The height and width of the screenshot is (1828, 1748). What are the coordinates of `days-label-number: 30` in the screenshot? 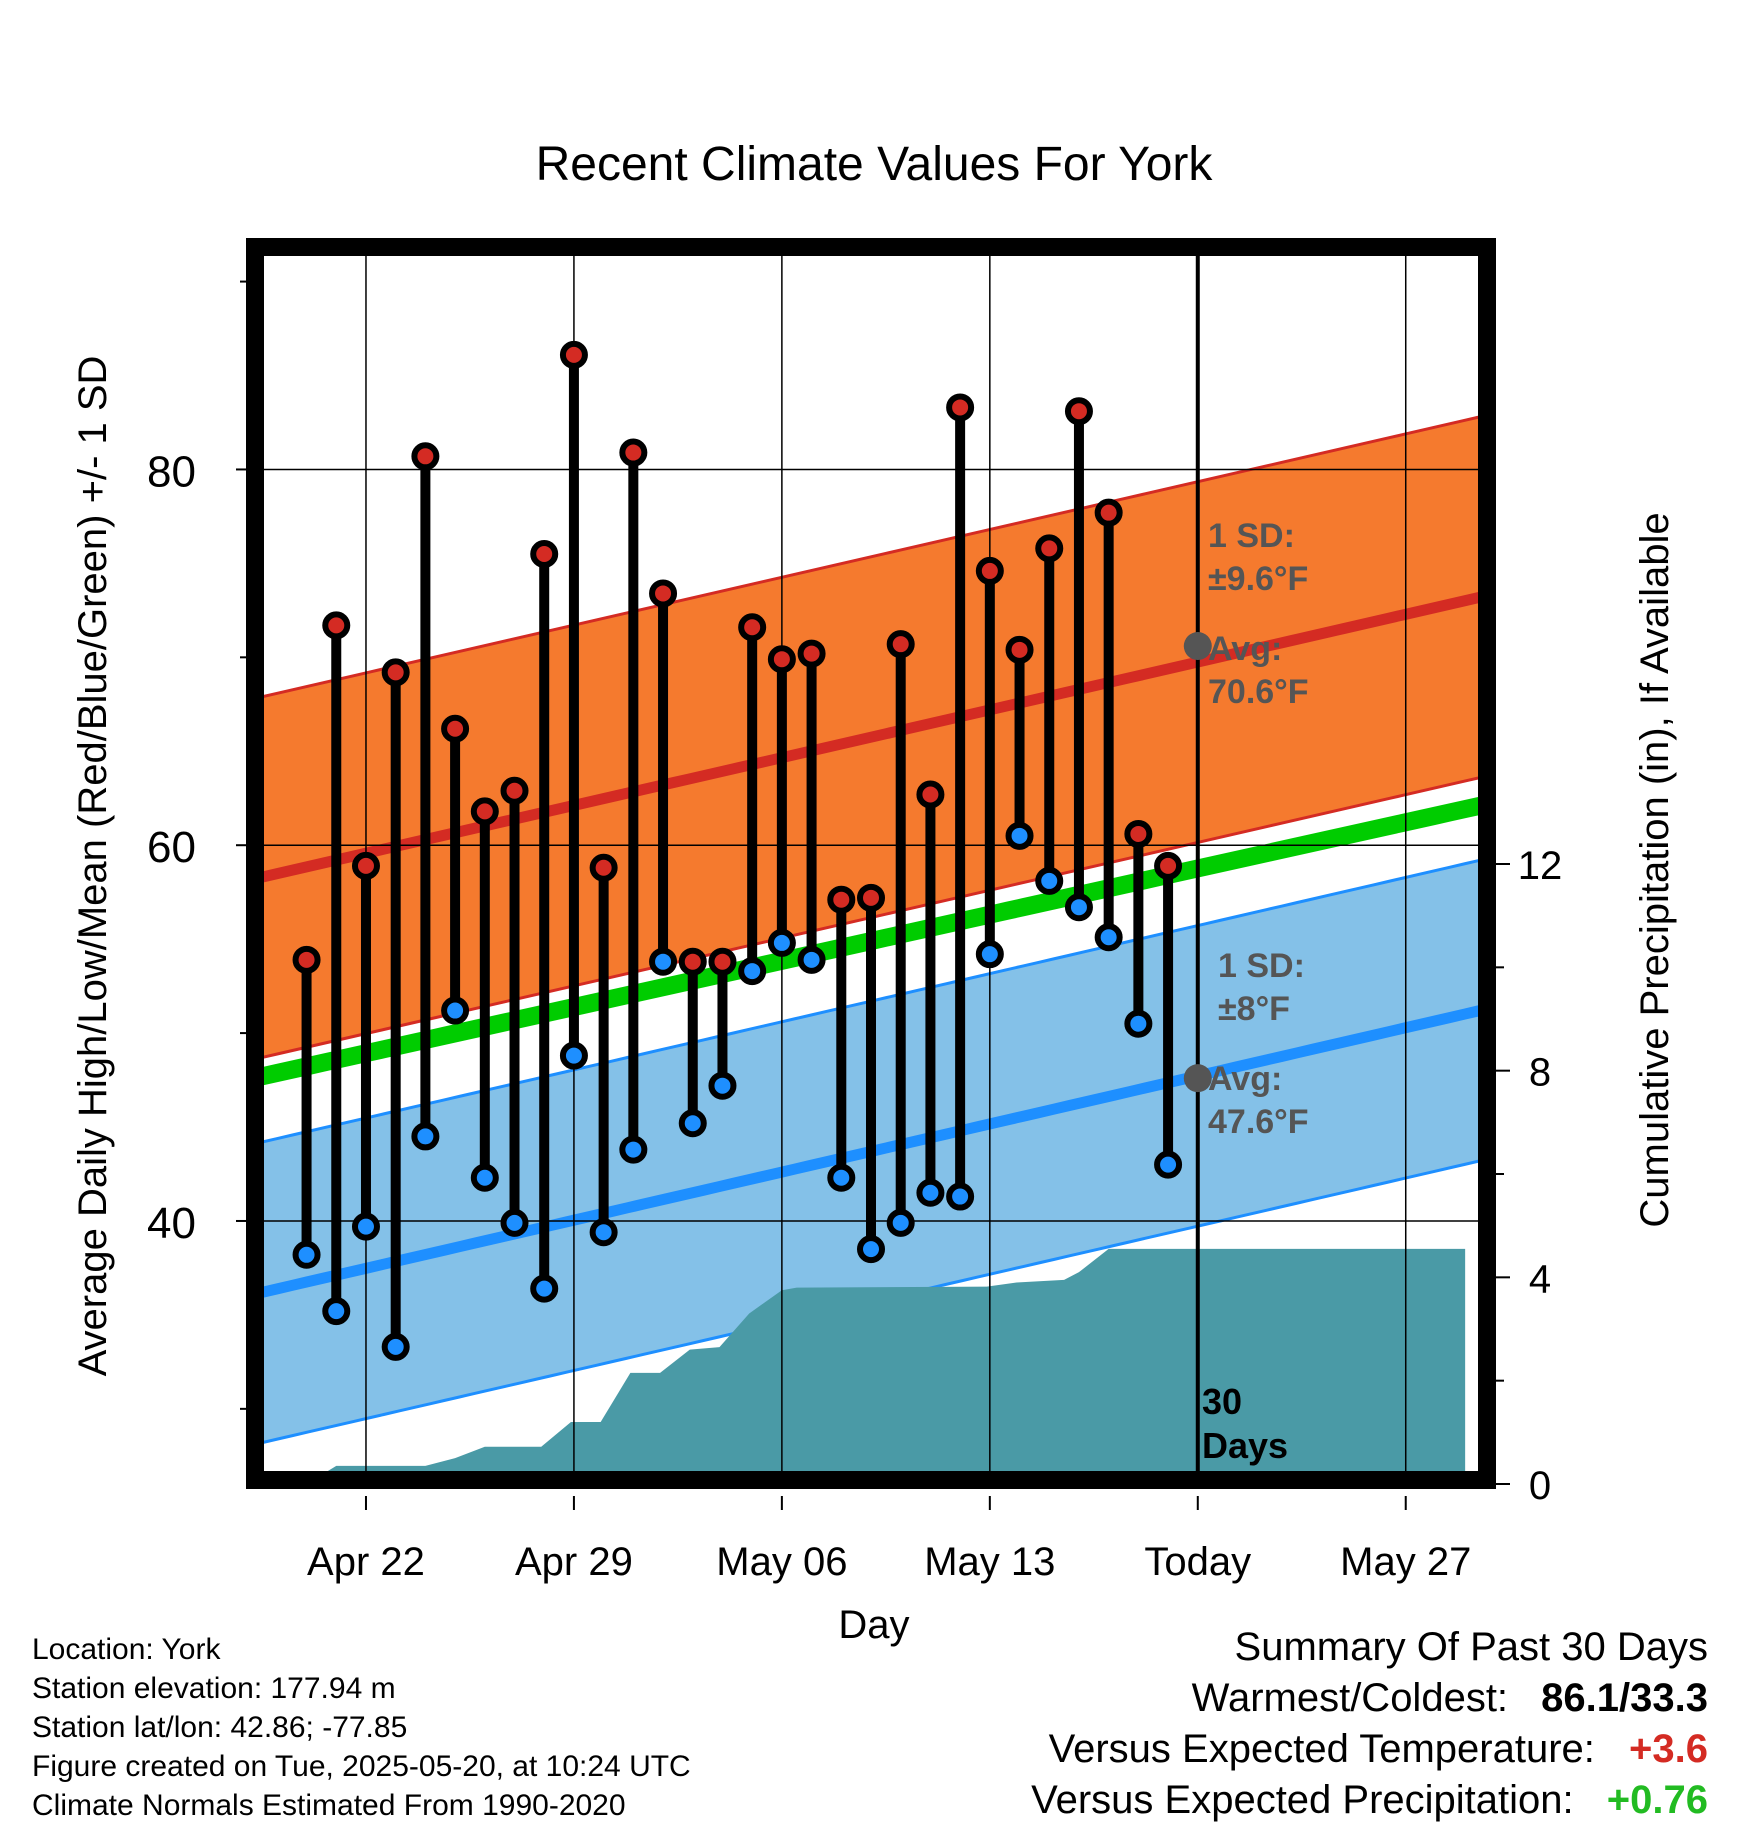 It's located at (1222, 1401).